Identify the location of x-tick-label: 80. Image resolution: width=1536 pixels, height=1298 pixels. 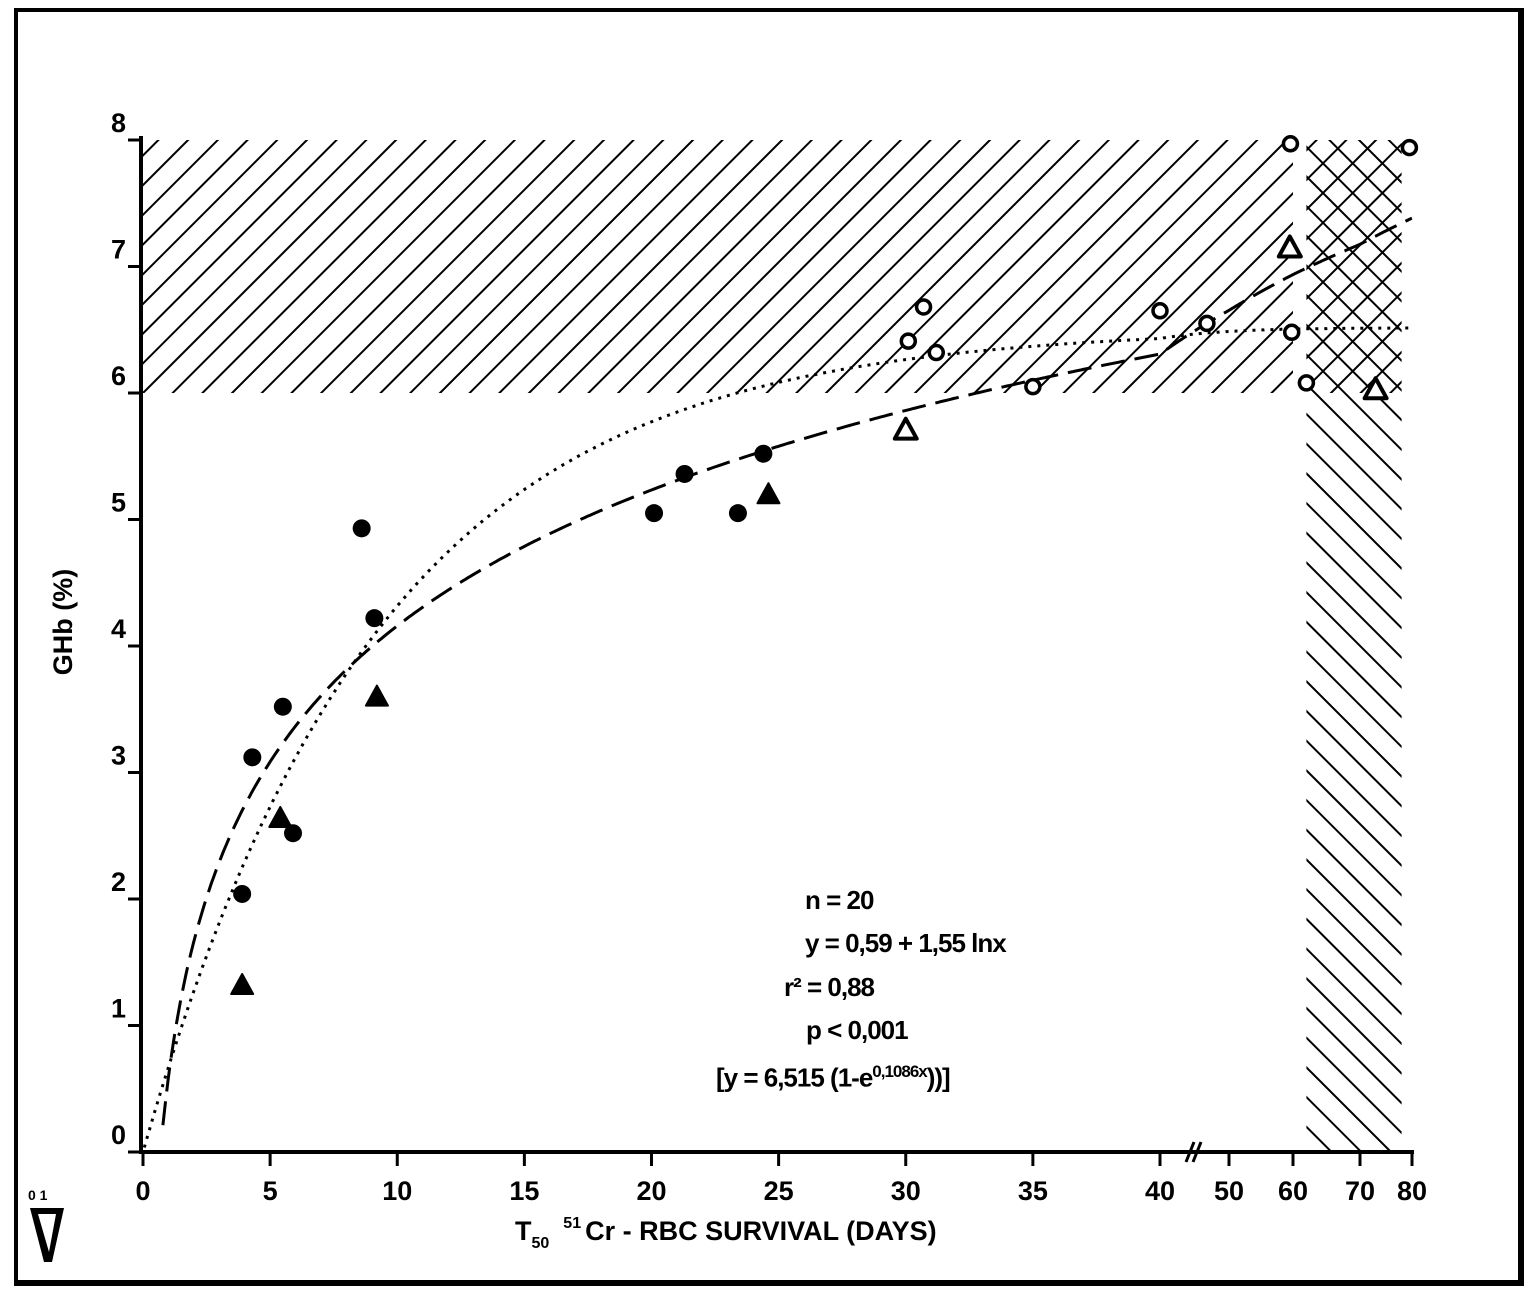
(1412, 1191).